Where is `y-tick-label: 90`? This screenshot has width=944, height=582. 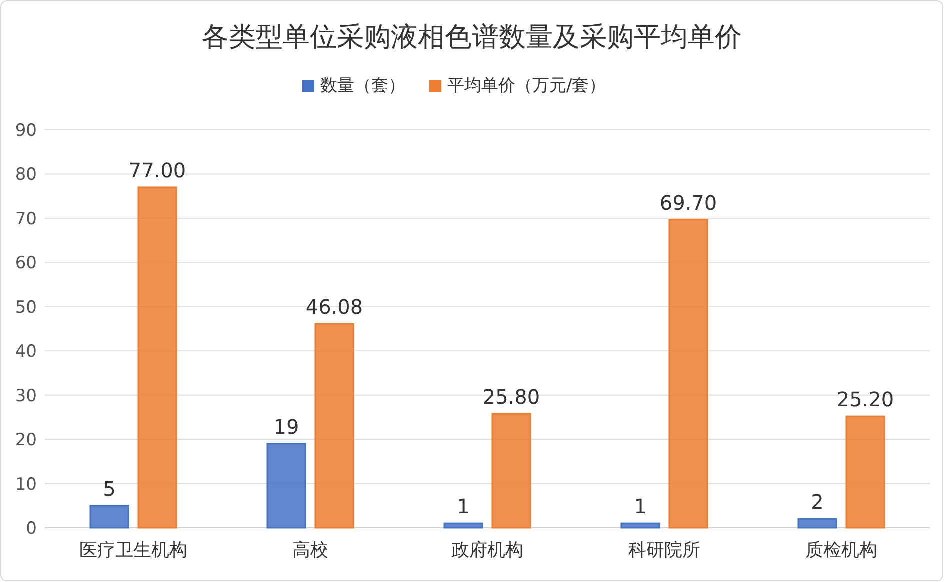
y-tick-label: 90 is located at coordinates (26, 131).